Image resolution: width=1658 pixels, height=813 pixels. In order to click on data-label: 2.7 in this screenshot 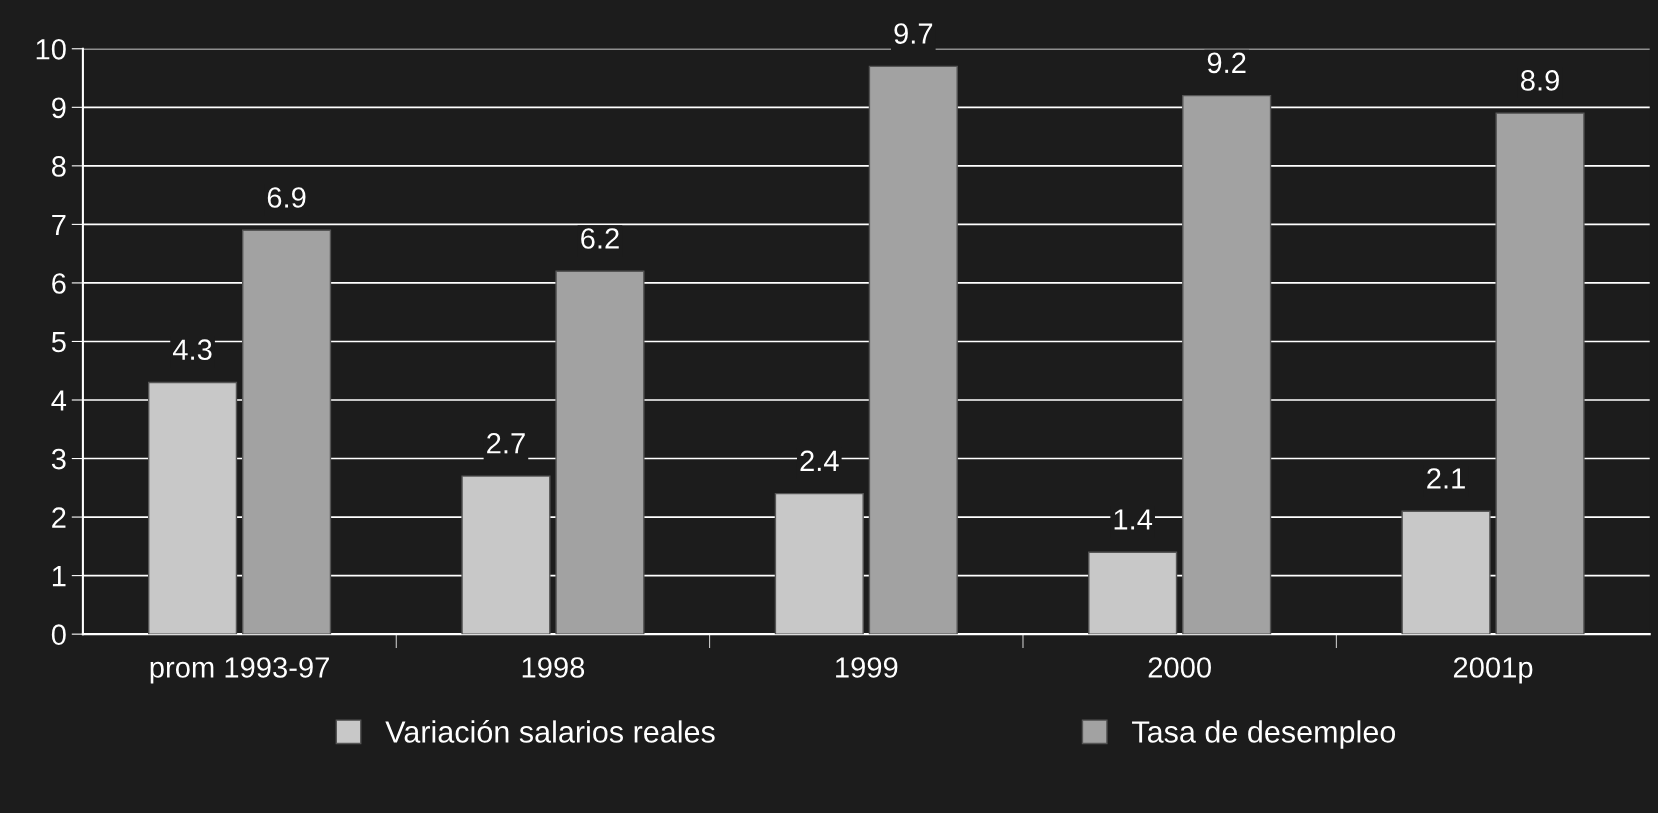, I will do `click(506, 443)`.